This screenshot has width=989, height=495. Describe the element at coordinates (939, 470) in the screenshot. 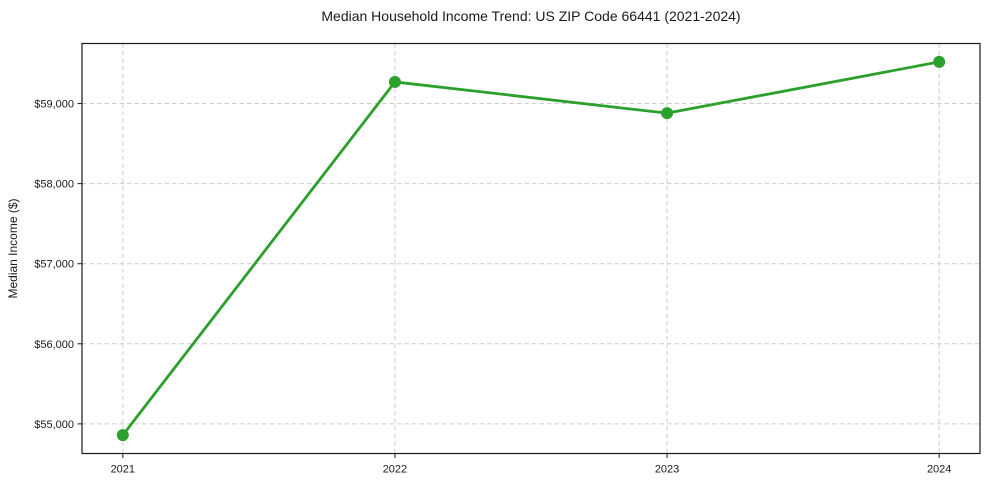

I see `x-tick-label: 2024` at that location.